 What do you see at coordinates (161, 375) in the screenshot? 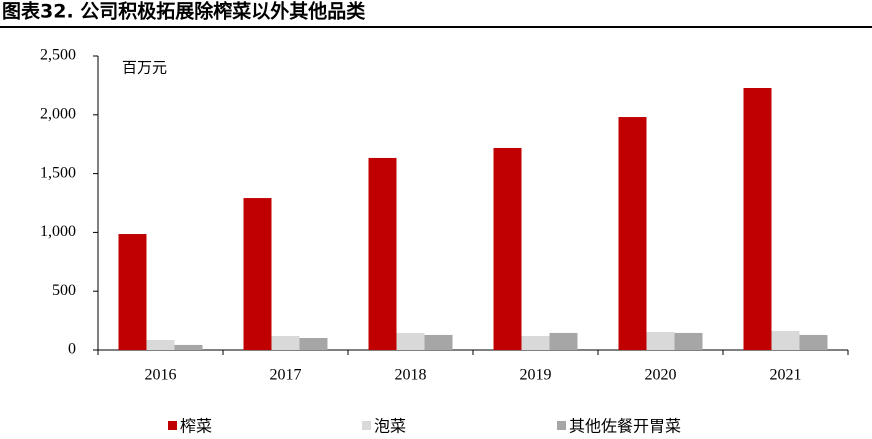
I see `x-tick-label: 2016` at bounding box center [161, 375].